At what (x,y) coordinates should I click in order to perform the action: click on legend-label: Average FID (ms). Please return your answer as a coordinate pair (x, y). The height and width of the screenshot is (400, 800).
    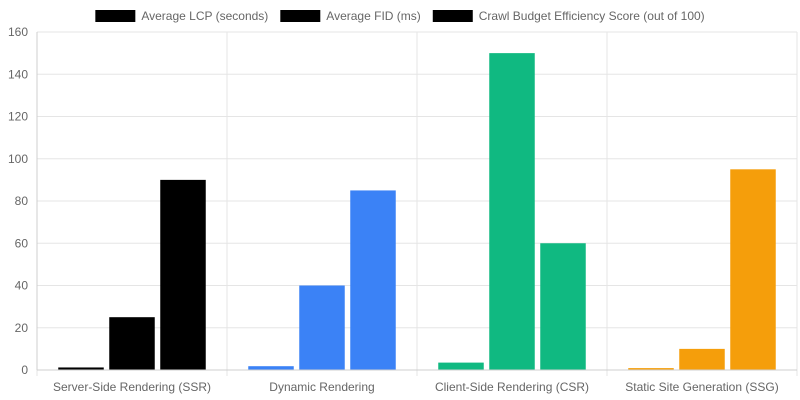
    Looking at the image, I should click on (373, 16).